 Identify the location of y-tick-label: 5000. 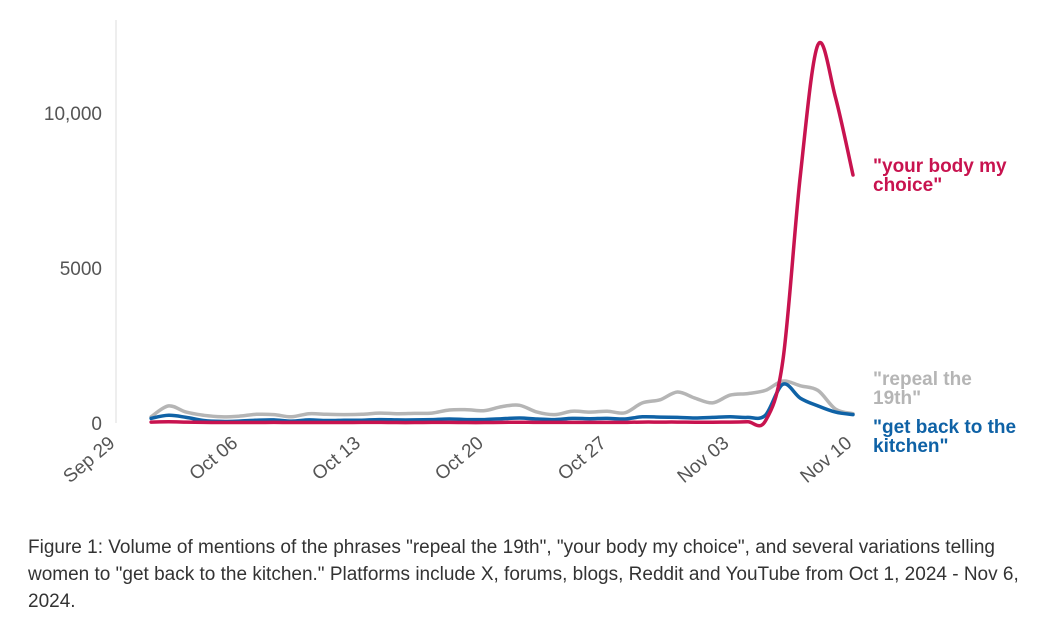
(81, 269).